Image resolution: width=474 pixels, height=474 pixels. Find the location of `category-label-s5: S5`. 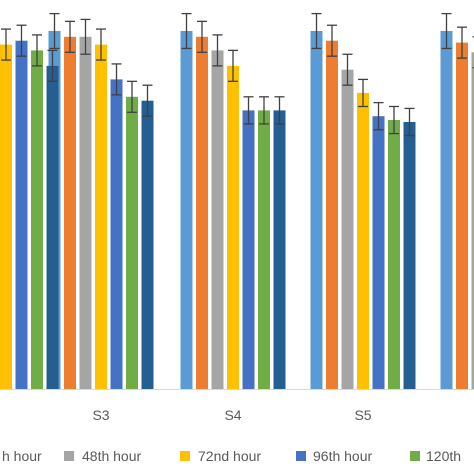

category-label-s5: S5 is located at coordinates (362, 415).